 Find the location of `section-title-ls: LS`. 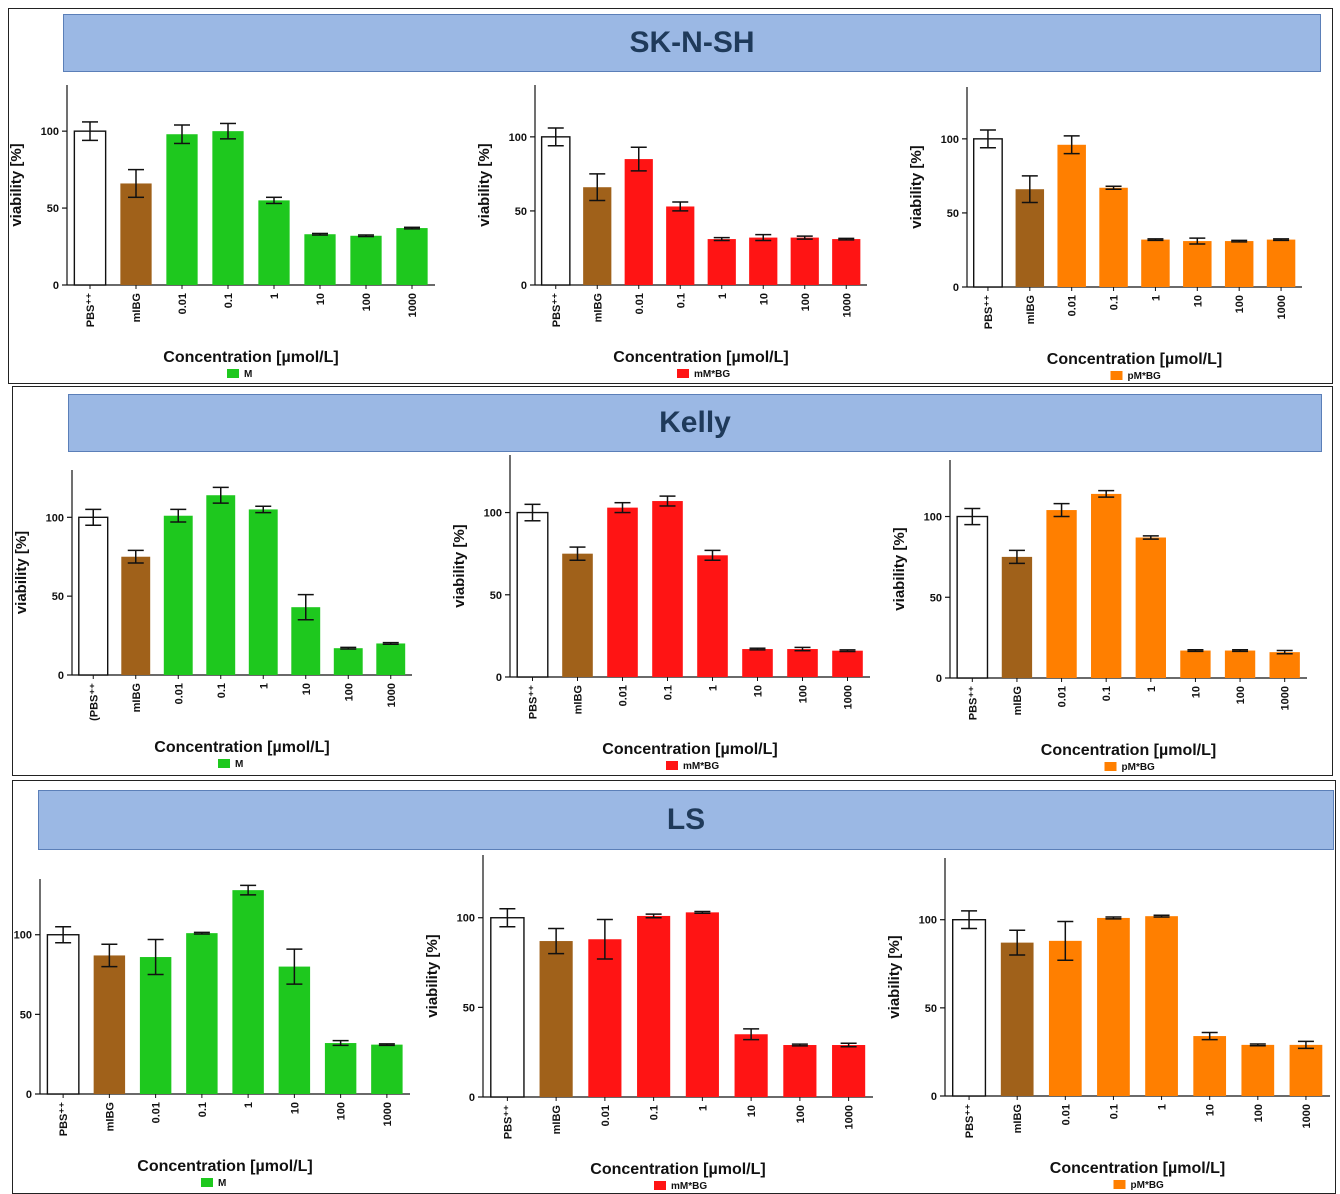

section-title-ls: LS is located at coordinates (686, 820).